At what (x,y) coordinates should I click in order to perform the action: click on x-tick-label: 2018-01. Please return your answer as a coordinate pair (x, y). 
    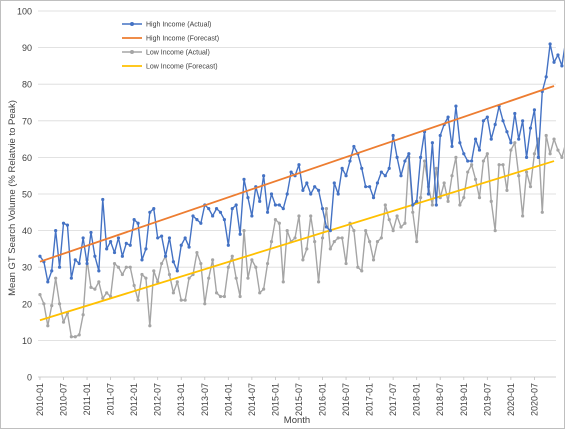
    Looking at the image, I should click on (417, 399).